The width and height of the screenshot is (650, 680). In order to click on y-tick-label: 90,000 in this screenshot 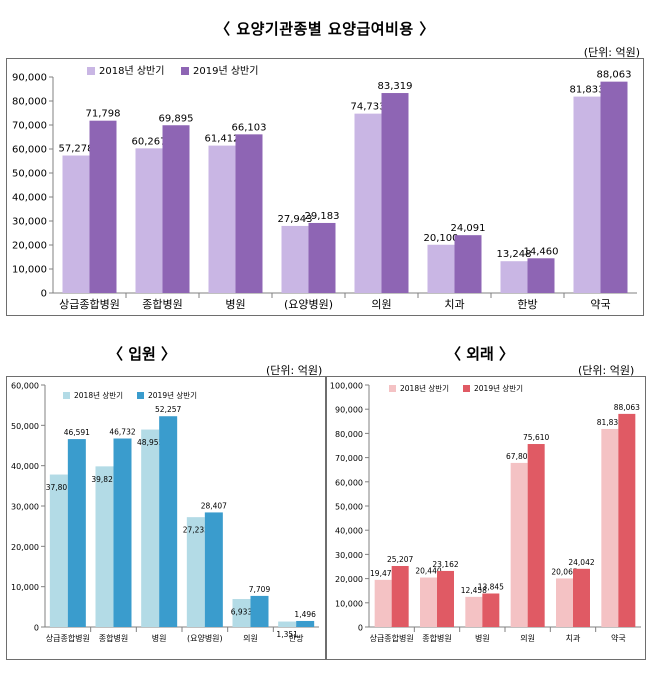, I will do `click(29, 78)`.